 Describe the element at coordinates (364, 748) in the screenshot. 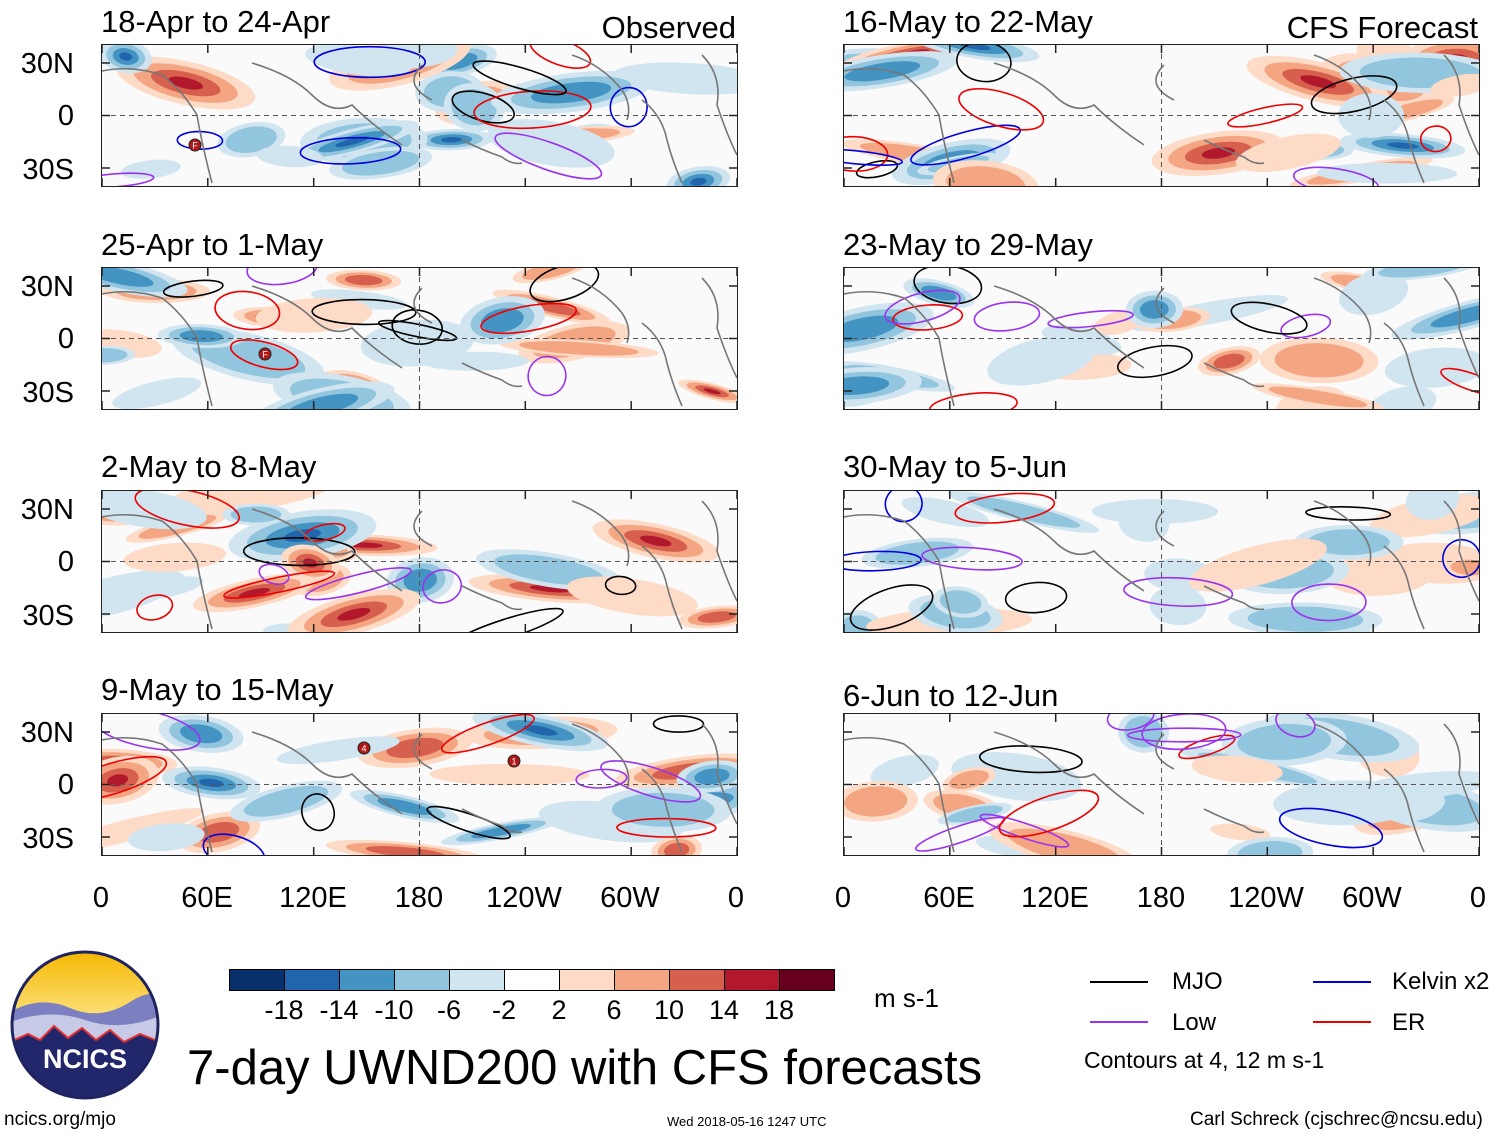

I see `storm-marker-icon: 4` at that location.